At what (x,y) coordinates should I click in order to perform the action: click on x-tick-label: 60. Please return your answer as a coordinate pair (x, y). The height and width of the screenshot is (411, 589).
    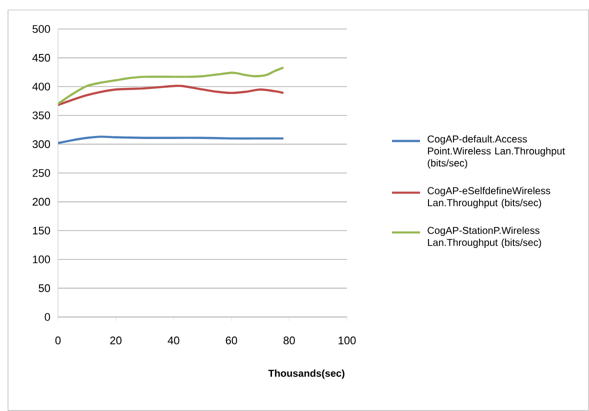
    Looking at the image, I should click on (232, 340).